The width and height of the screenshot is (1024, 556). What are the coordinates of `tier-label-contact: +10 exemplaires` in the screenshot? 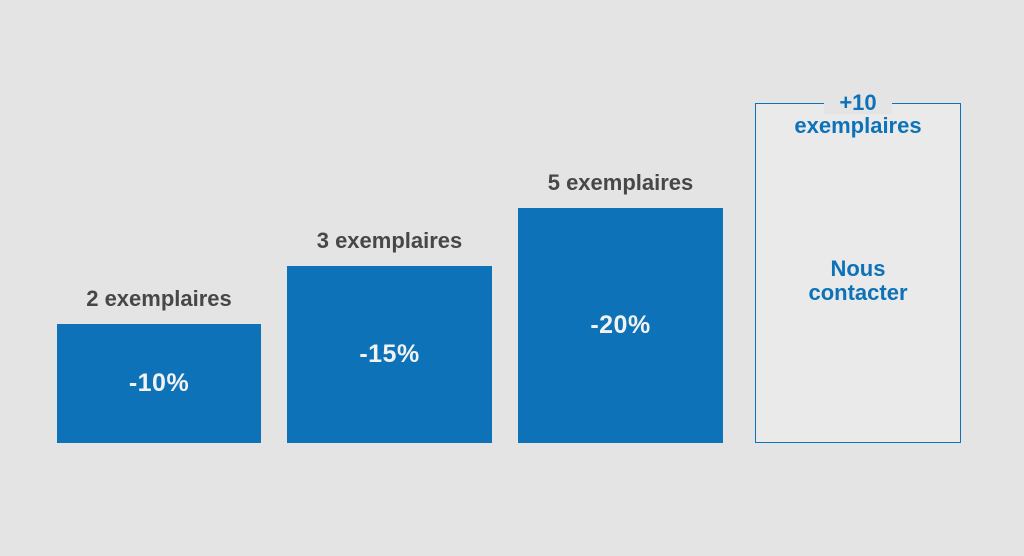 It's located at (858, 114).